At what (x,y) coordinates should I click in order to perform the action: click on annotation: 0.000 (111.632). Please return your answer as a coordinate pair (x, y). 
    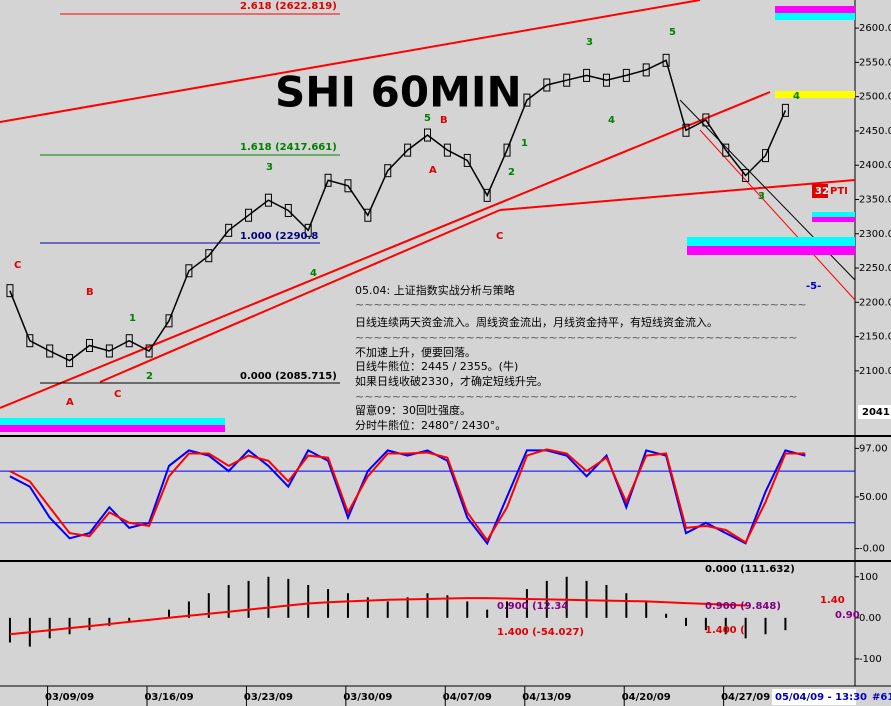
    Looking at the image, I should click on (750, 569).